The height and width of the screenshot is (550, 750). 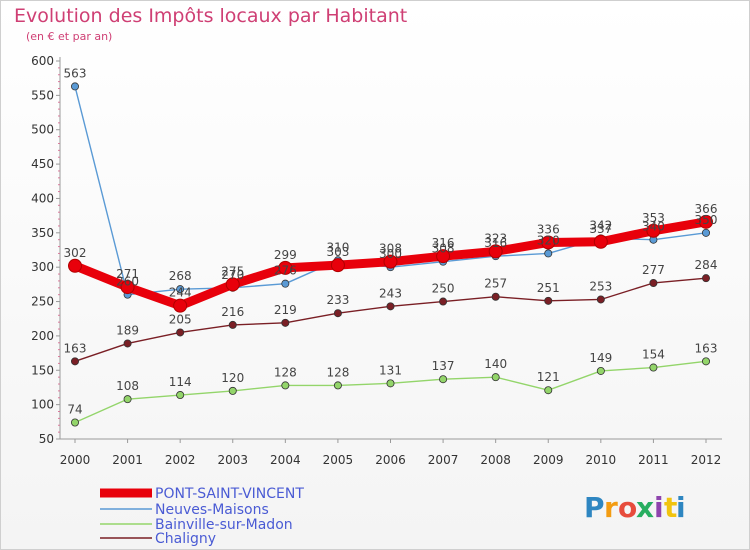 I want to click on data-label: 163, so click(x=706, y=348).